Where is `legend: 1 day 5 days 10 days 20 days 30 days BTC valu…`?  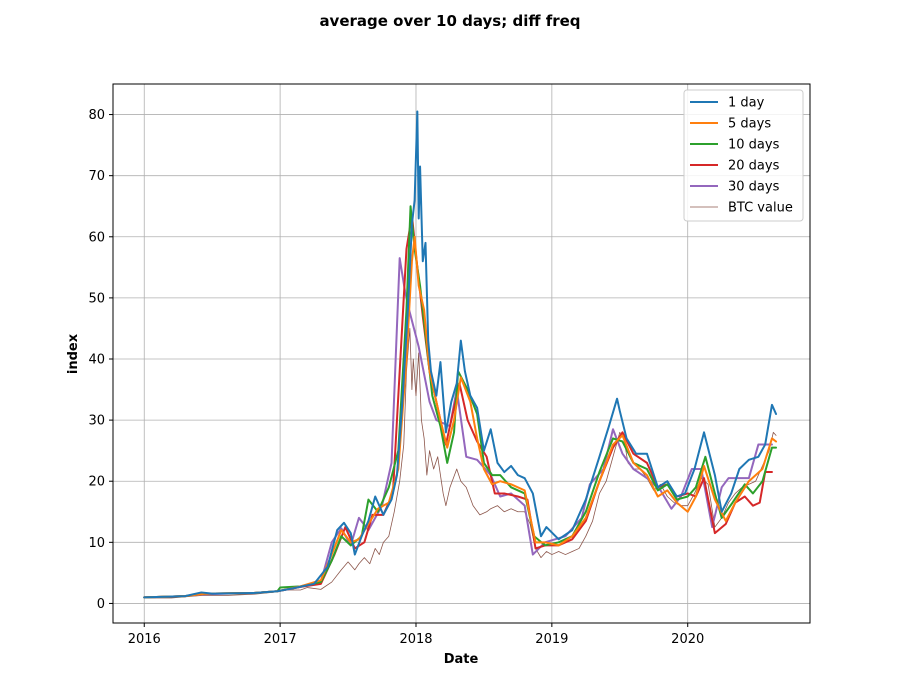 legend: 1 day 5 days 10 days 20 days 30 days BTC valu… is located at coordinates (743, 155).